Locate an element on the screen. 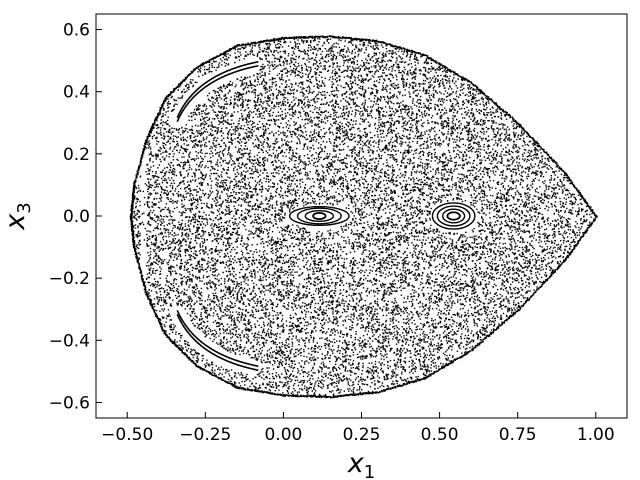 Image resolution: width=640 pixels, height=480 pixels. y-tick-label: 0.0 is located at coordinates (76, 217).